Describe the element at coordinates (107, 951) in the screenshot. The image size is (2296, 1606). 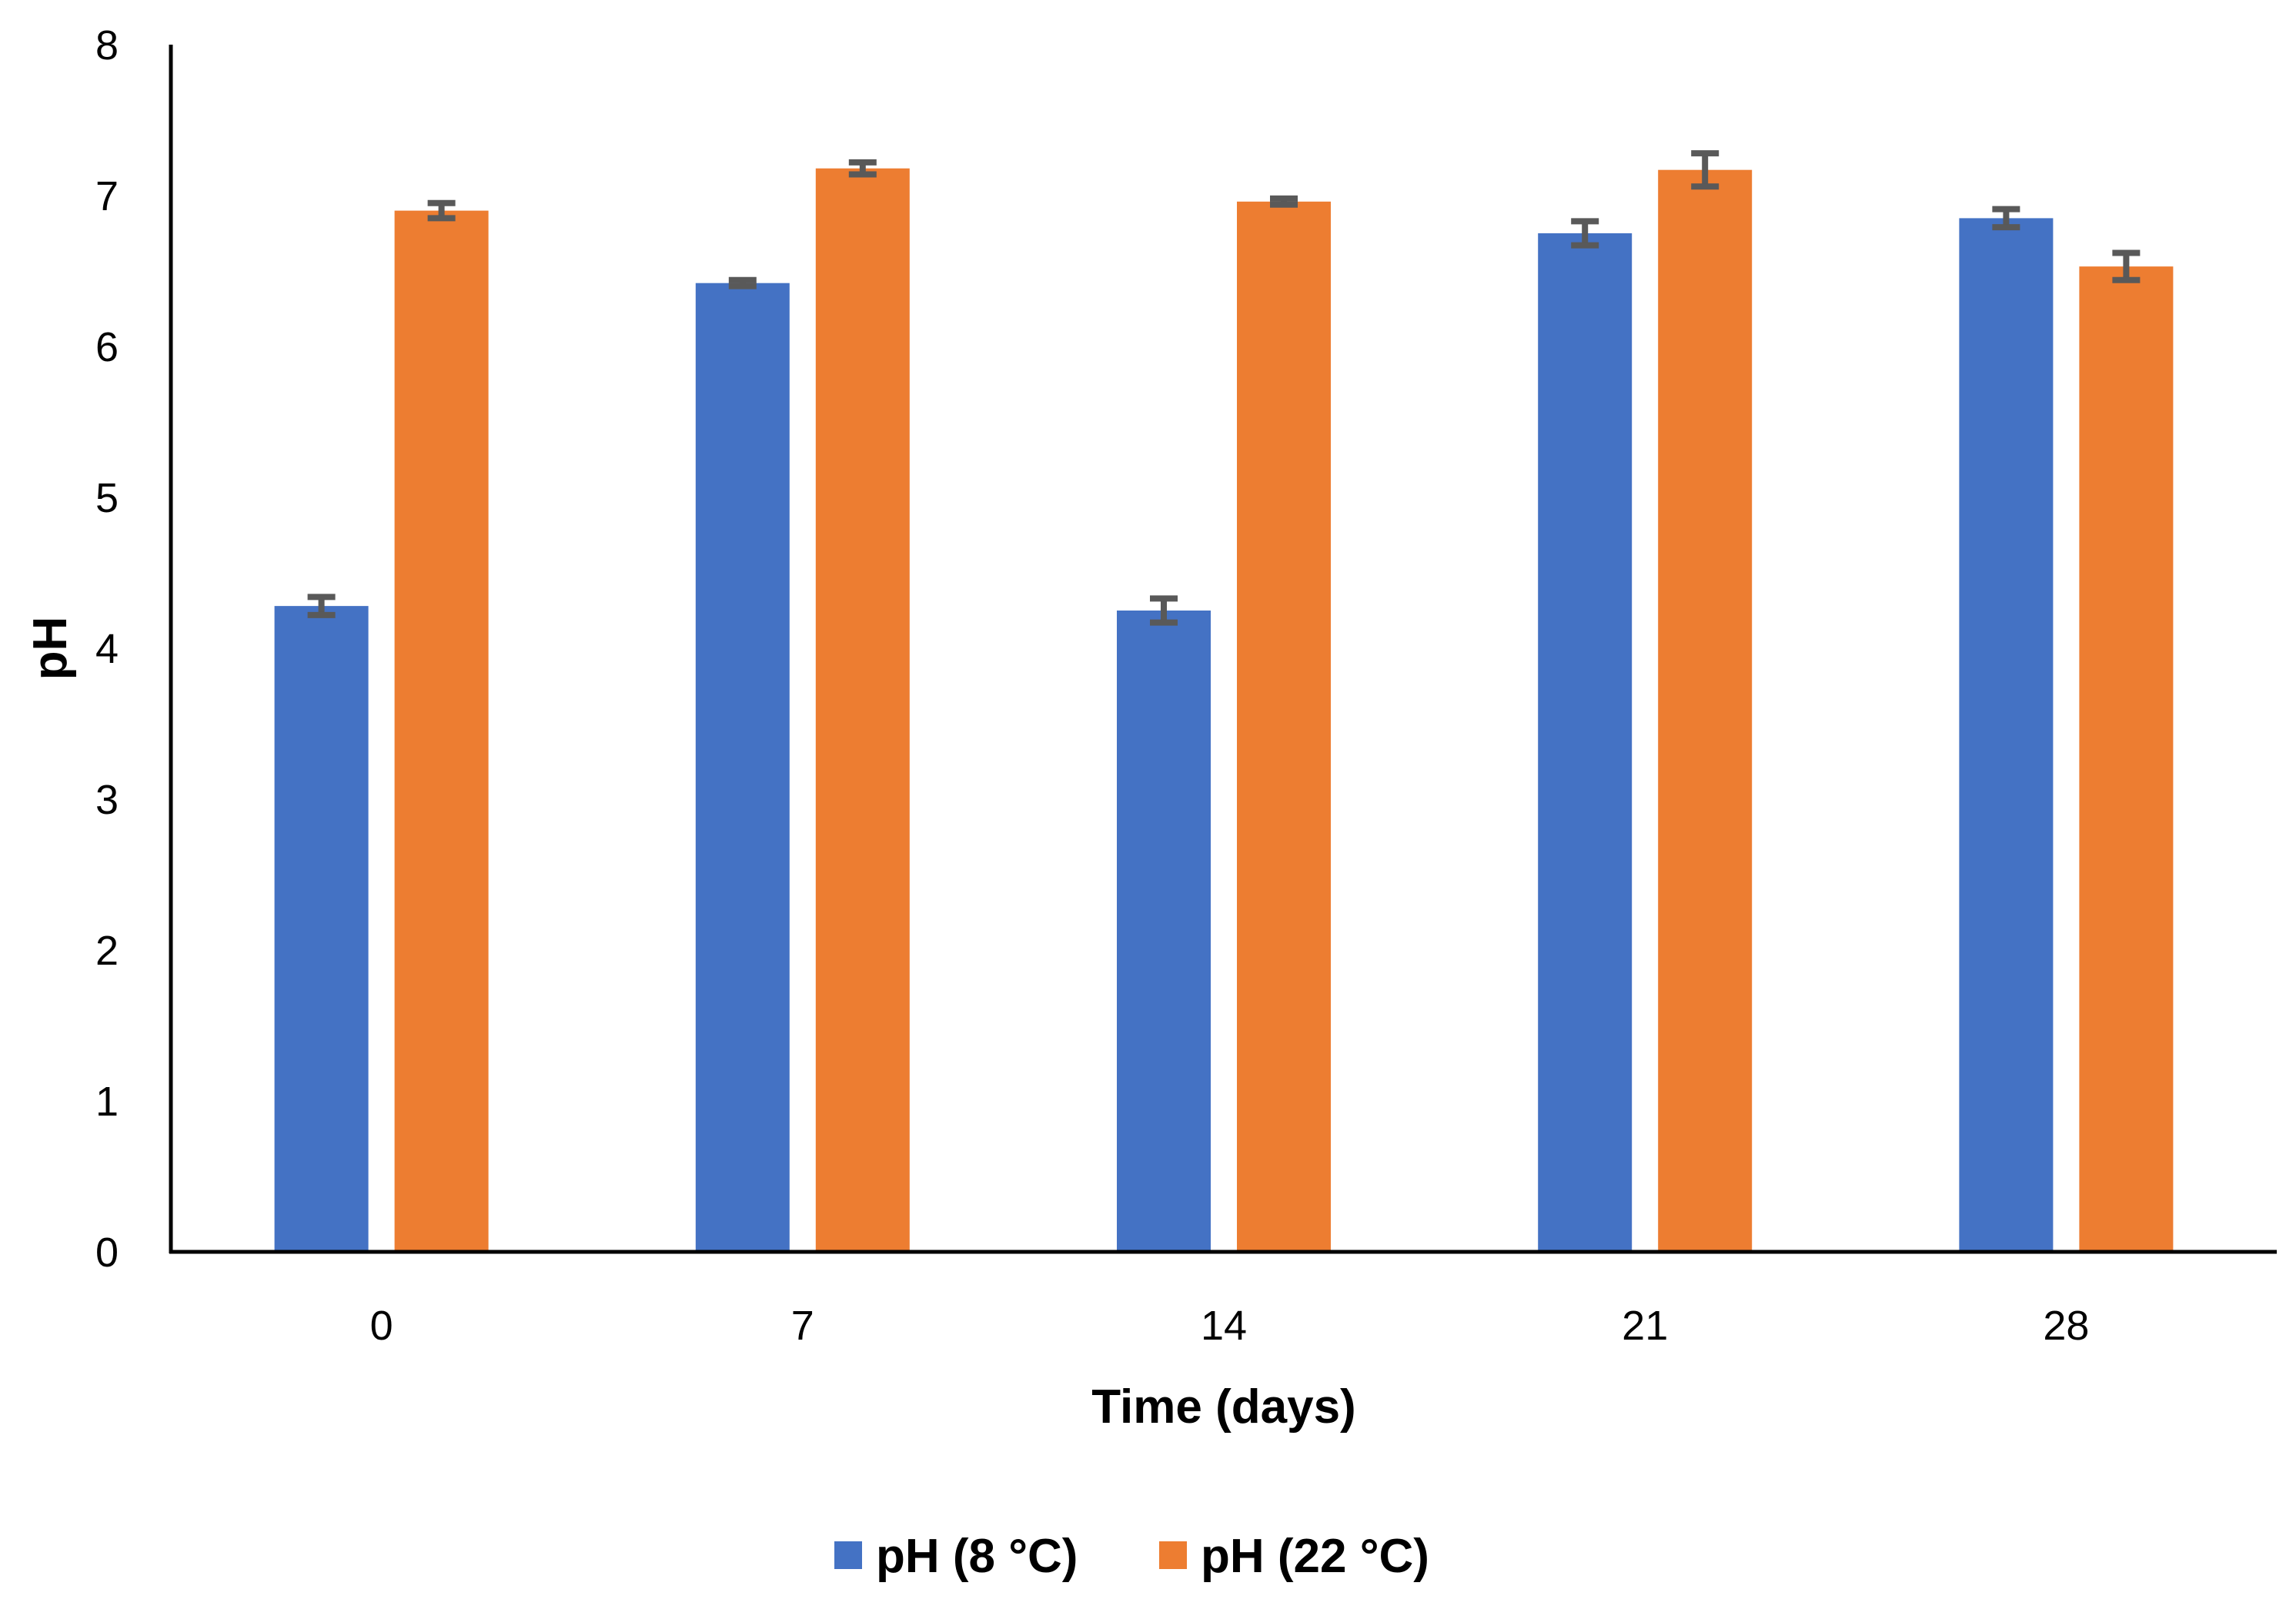
I see `y-tick-label: 2` at that location.